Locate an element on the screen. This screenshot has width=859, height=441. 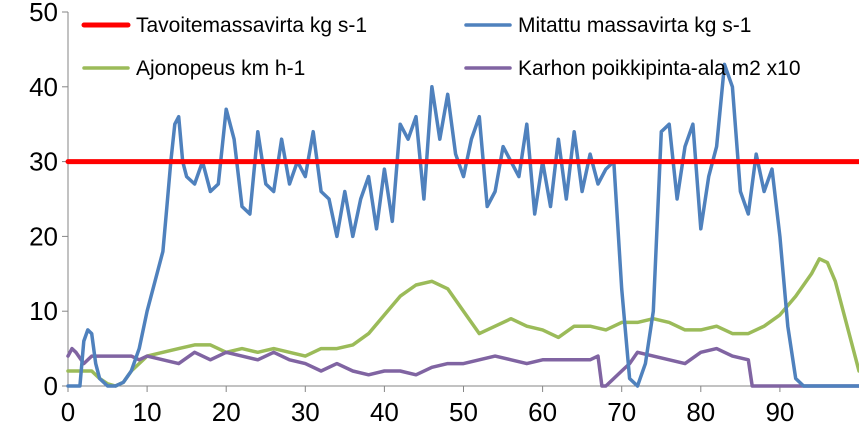
legend-label-3: Karhon poikkipinta-ala m2 x10 is located at coordinates (659, 68).